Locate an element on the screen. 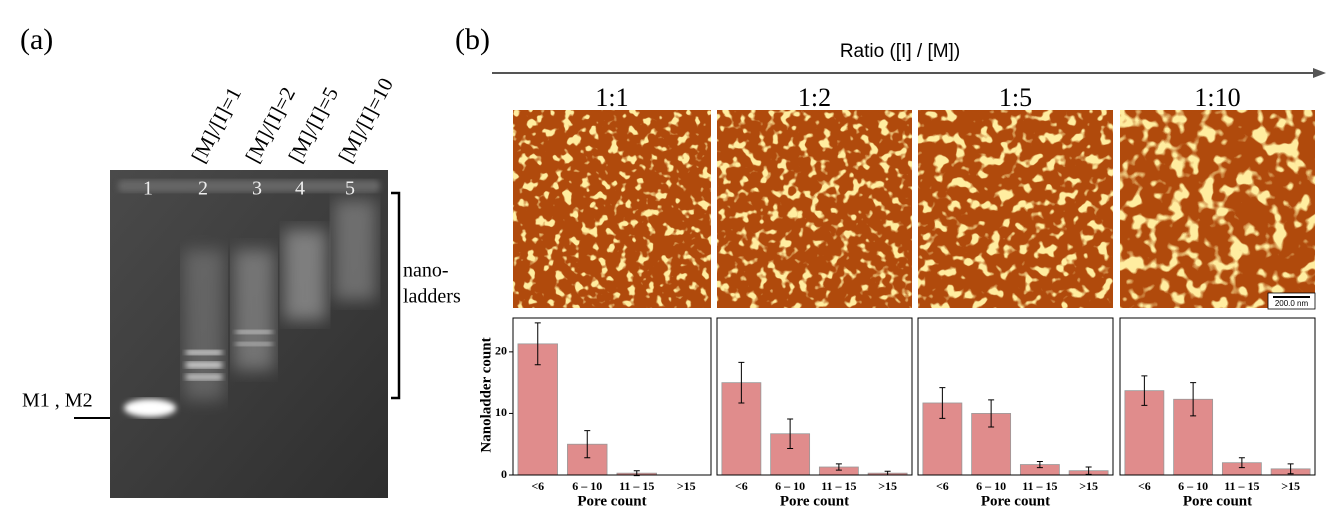  panel-label: (b) is located at coordinates (472, 39).